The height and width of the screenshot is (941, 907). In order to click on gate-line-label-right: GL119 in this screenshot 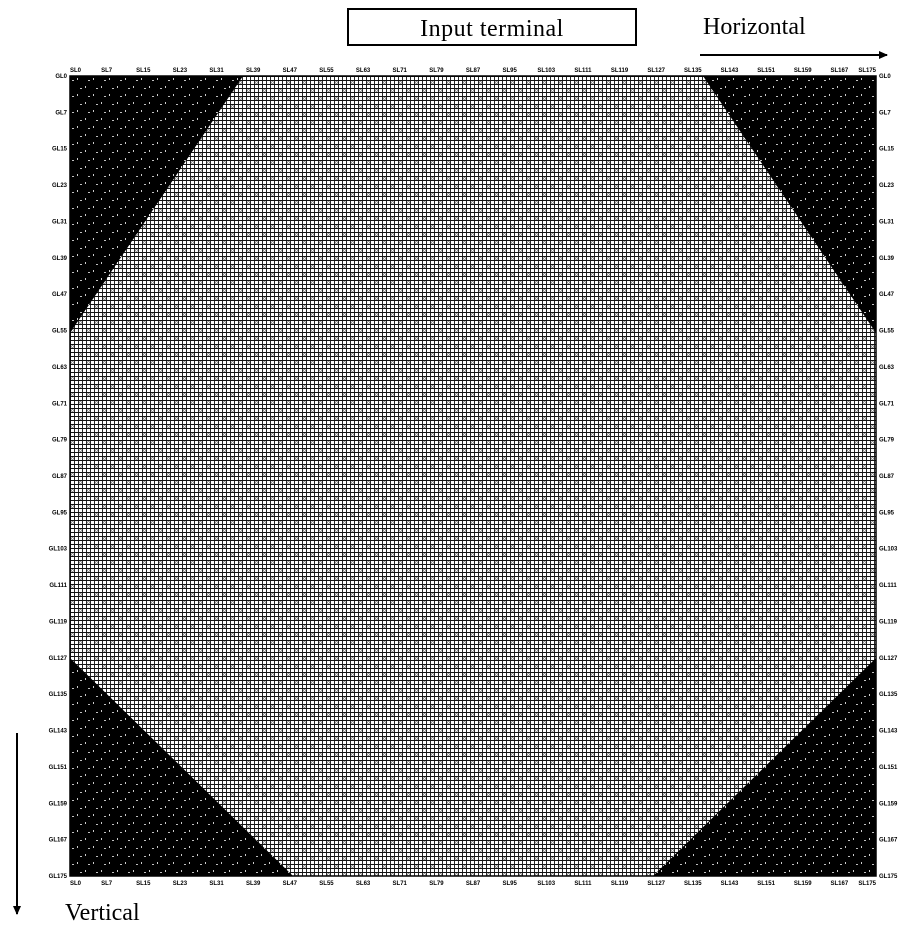, I will do `click(888, 622)`.